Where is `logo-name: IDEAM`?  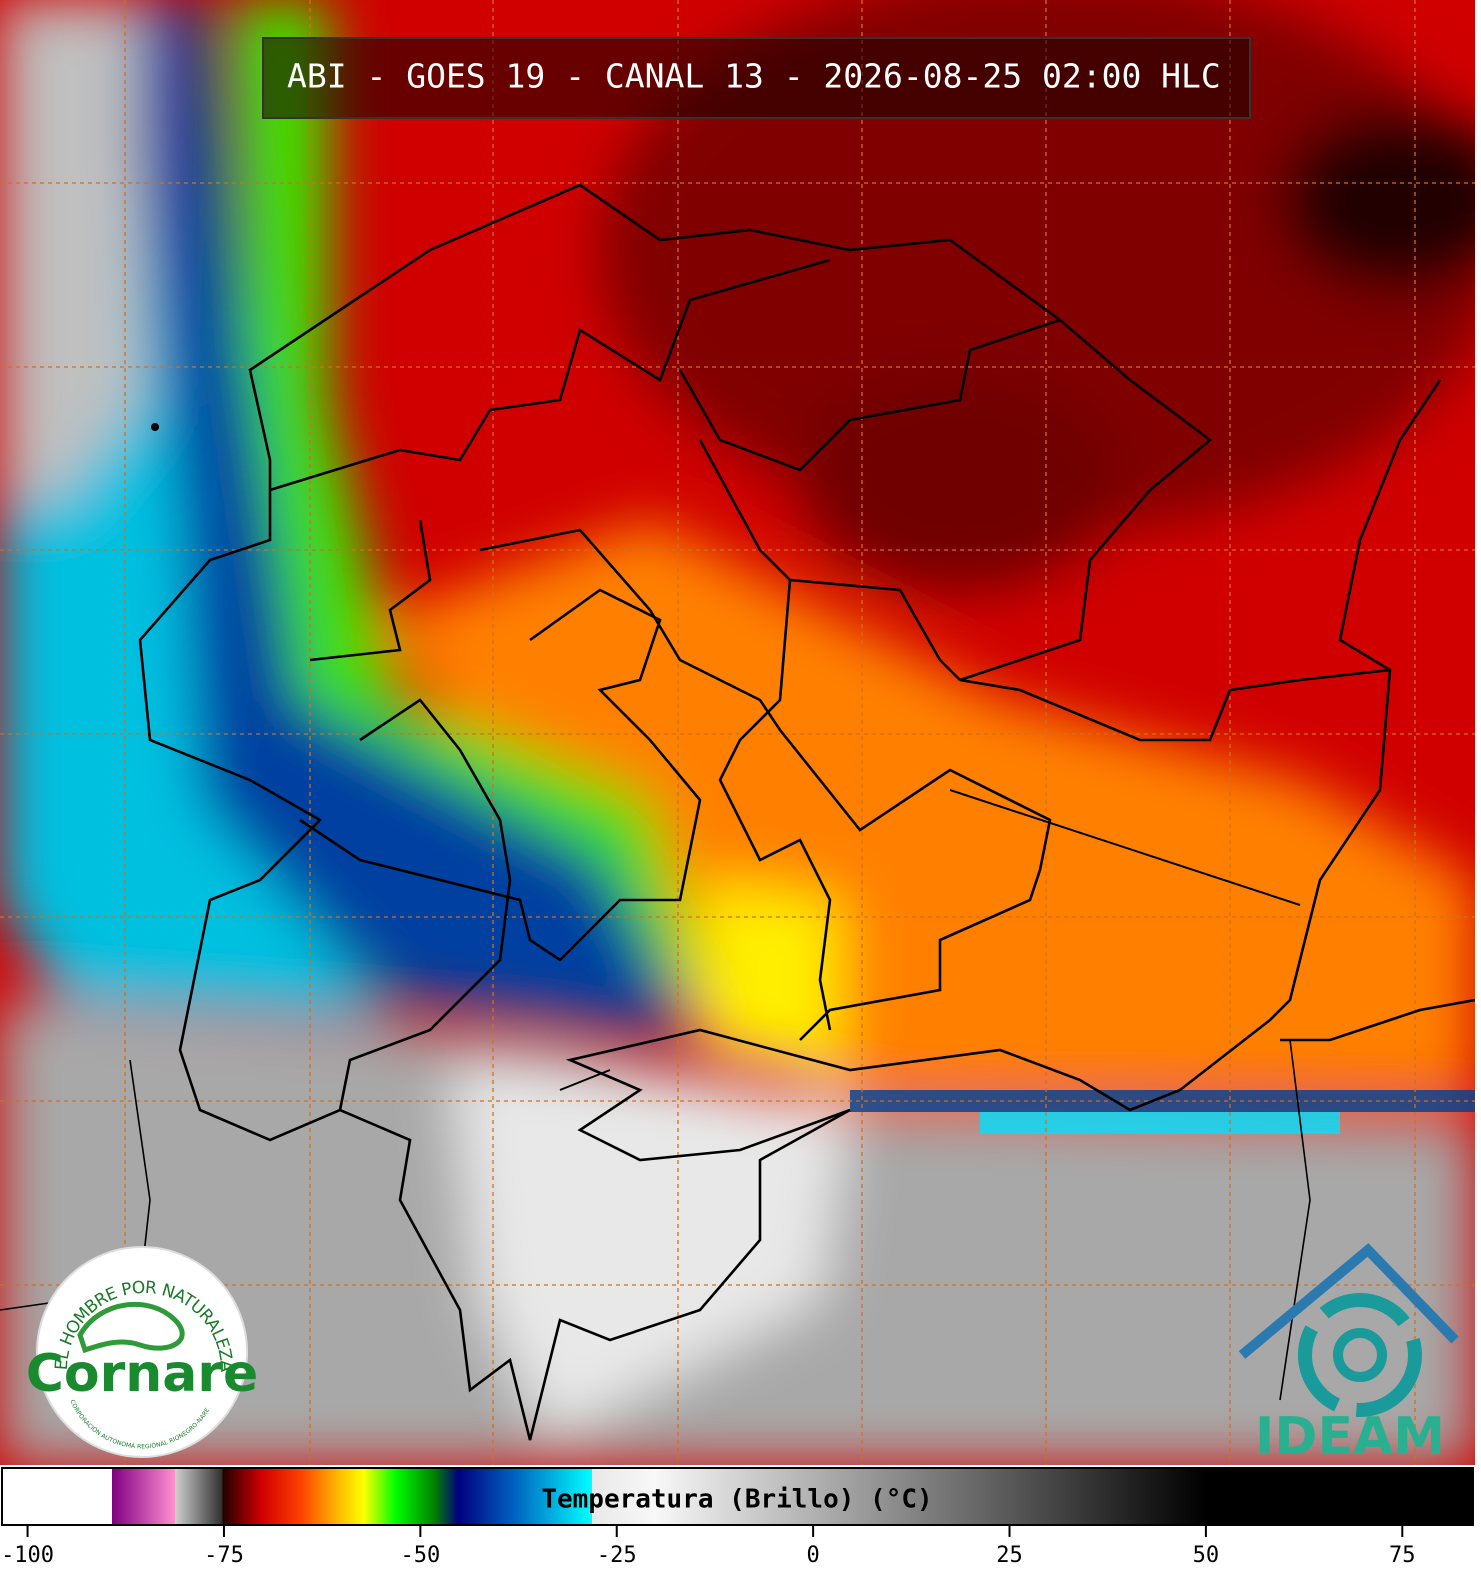 logo-name: IDEAM is located at coordinates (1350, 1437).